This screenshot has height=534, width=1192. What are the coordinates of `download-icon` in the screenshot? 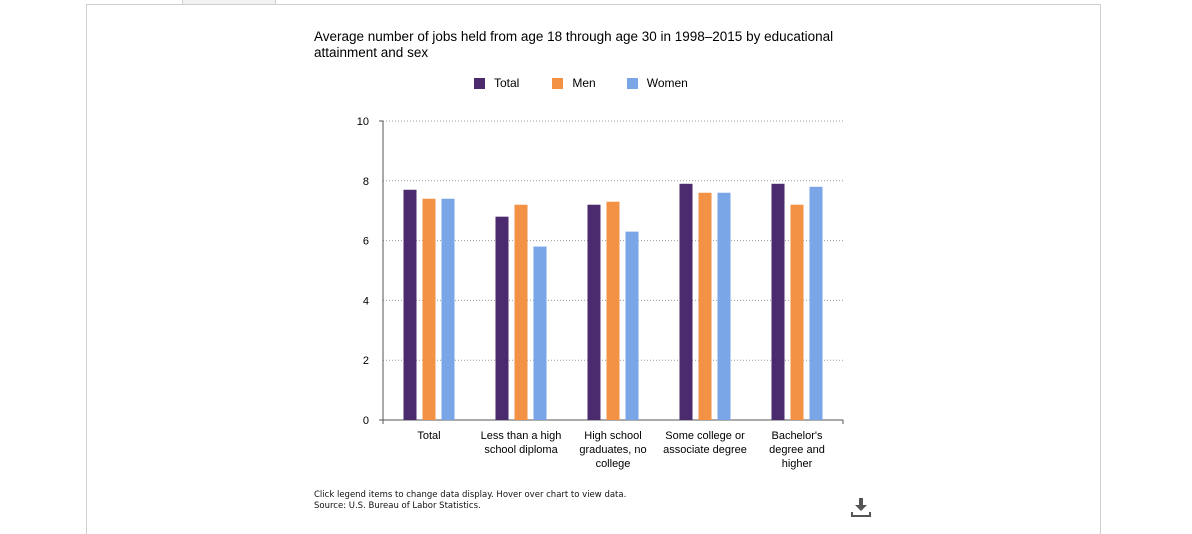 It's located at (861, 507).